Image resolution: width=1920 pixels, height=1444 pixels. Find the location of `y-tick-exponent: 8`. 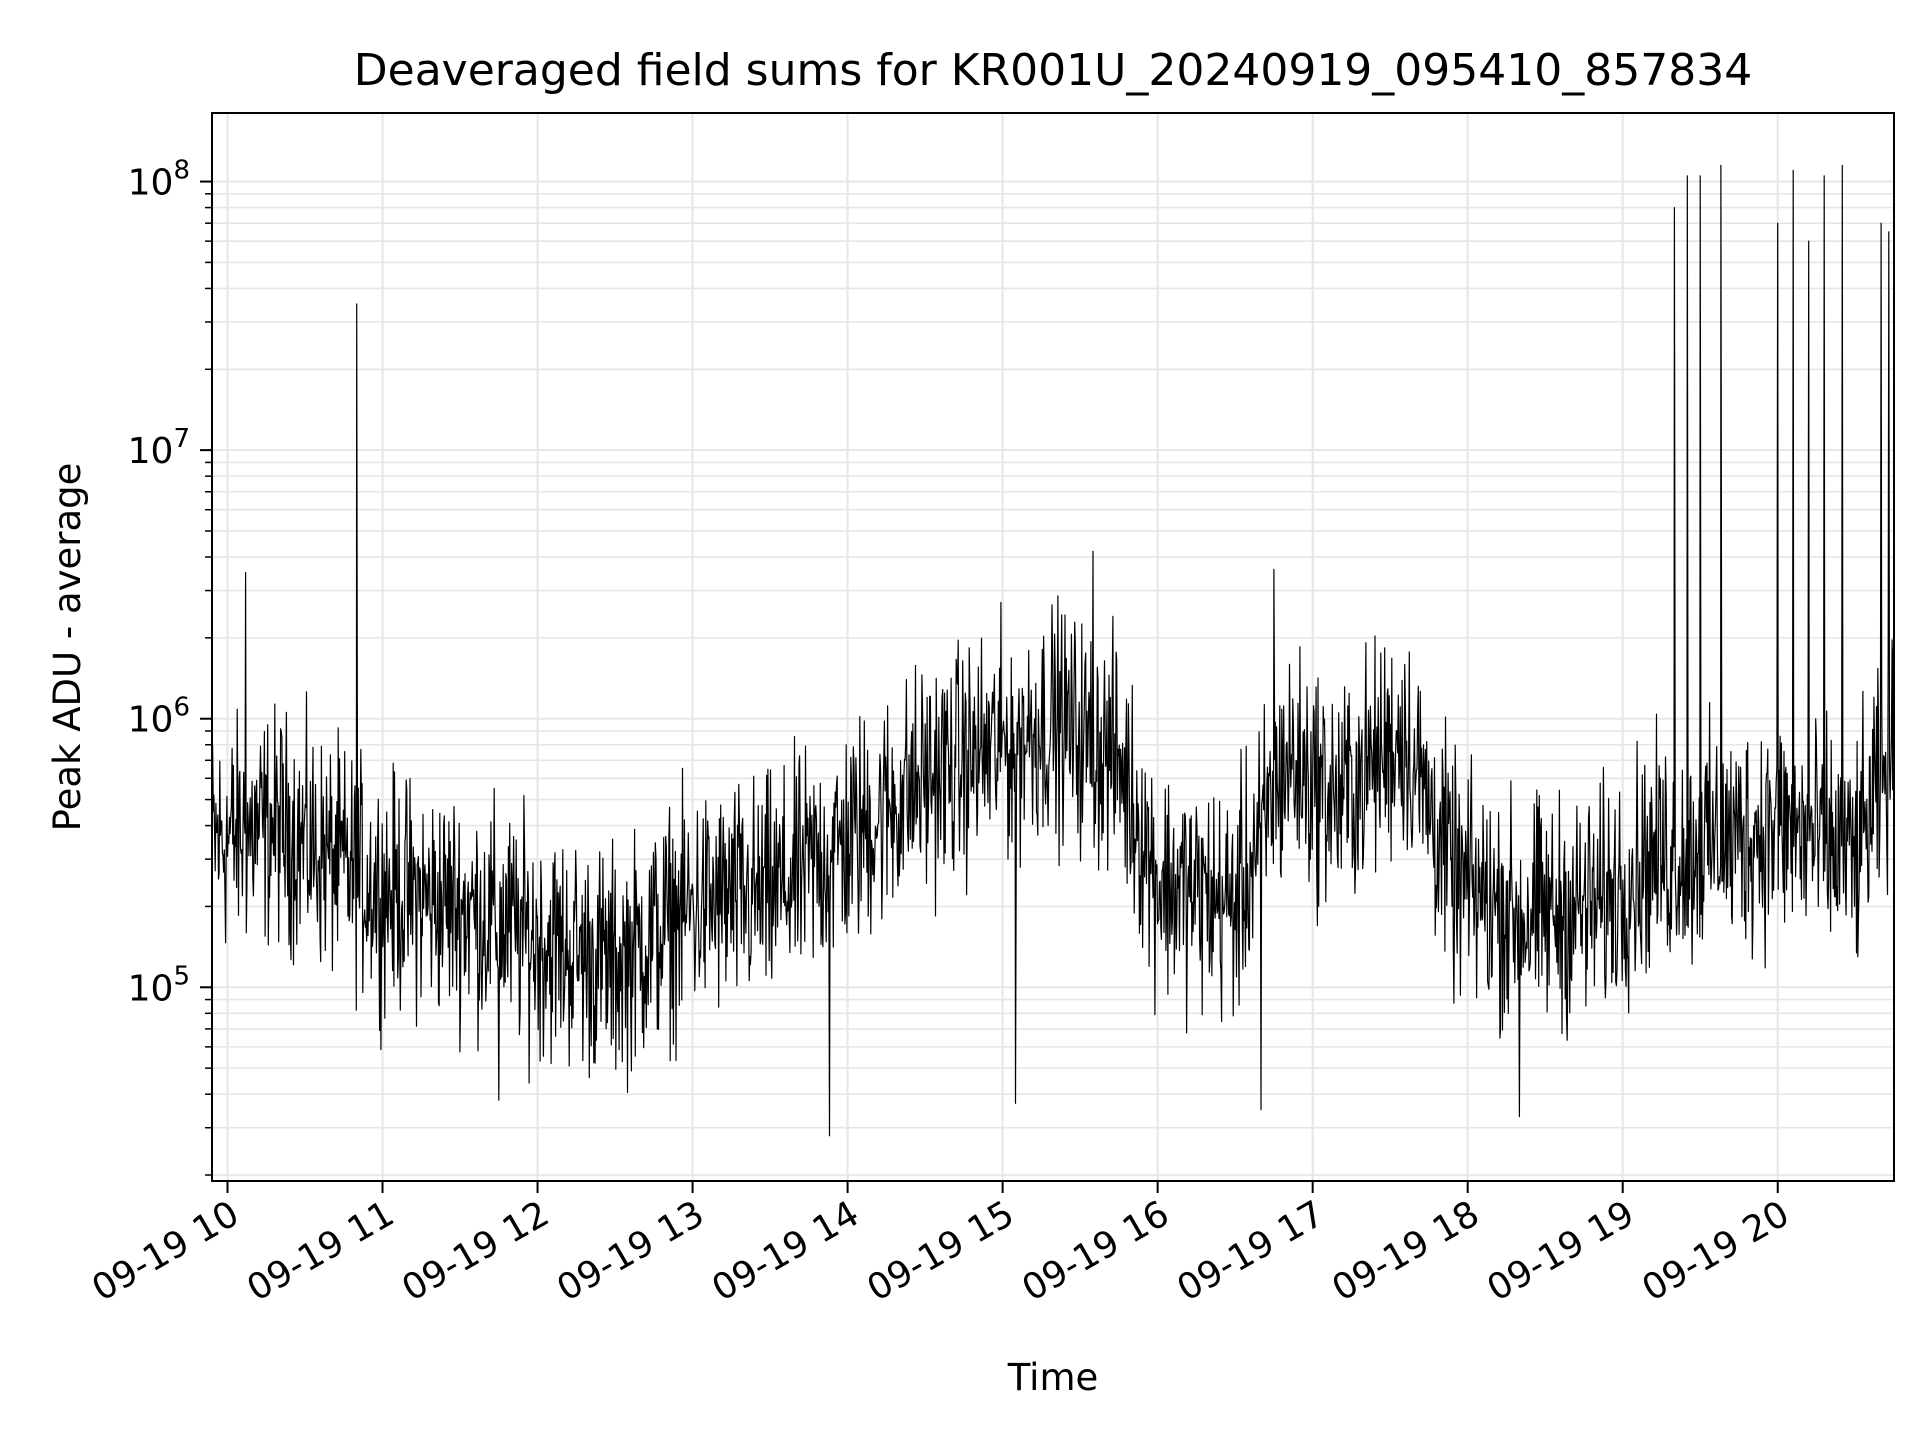

y-tick-exponent: 8 is located at coordinates (181, 171).